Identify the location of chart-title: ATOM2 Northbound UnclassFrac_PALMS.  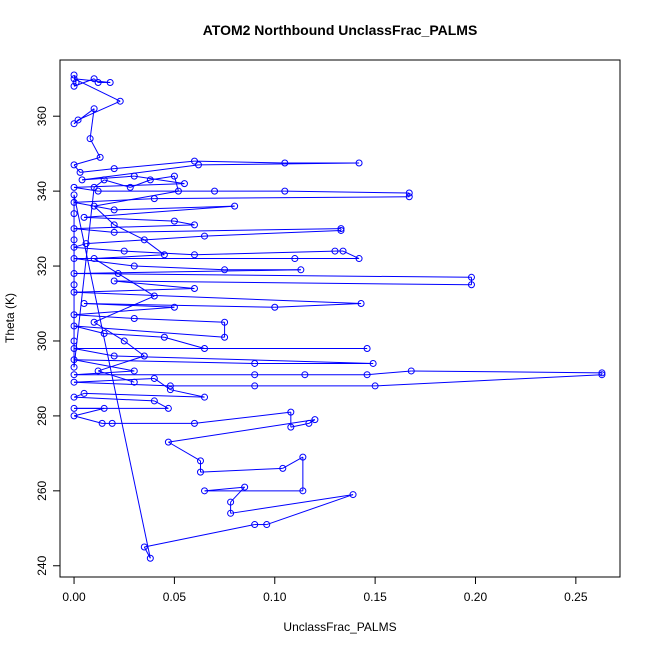
(340, 30).